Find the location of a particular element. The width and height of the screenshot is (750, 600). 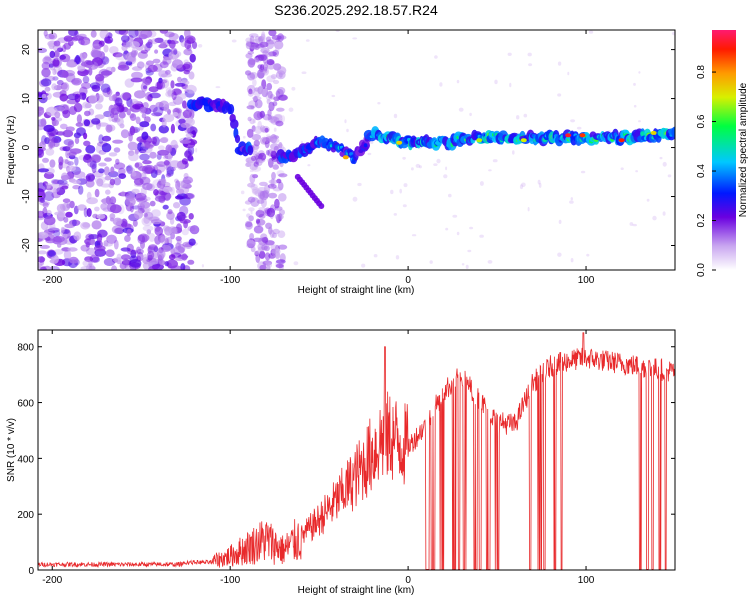

y-tick-label: 10 is located at coordinates (26, 99).